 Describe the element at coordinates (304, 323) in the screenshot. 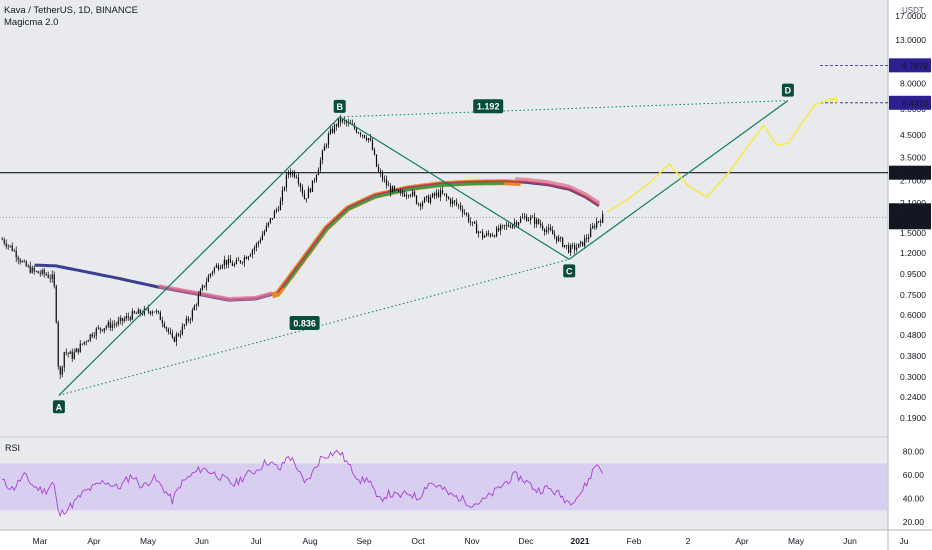

I see `ratio-label: 0.836` at that location.